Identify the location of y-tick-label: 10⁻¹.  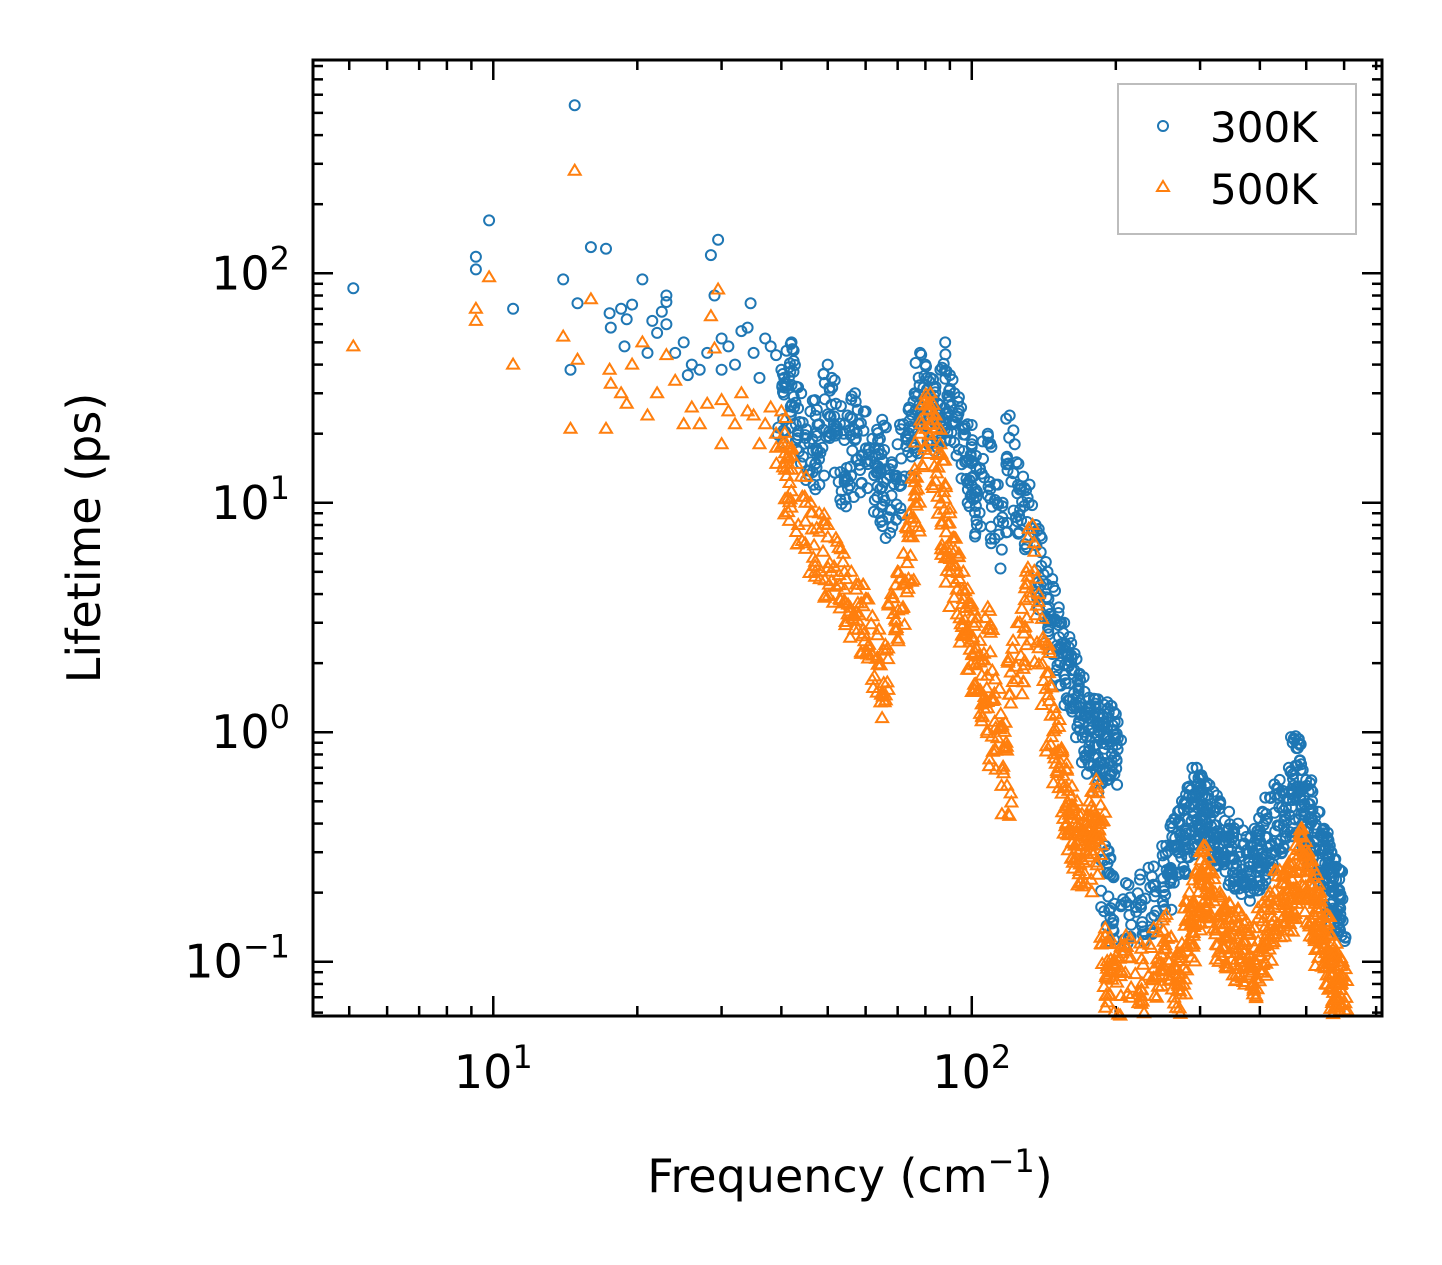
(237, 958).